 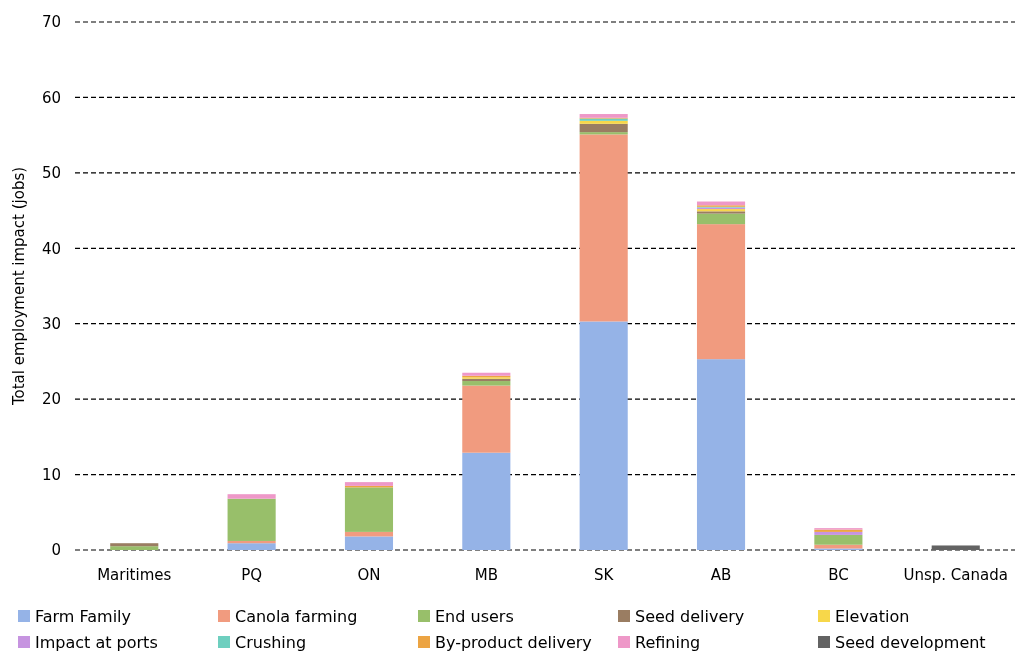 I want to click on y-tick-label: 60, so click(x=51, y=97).